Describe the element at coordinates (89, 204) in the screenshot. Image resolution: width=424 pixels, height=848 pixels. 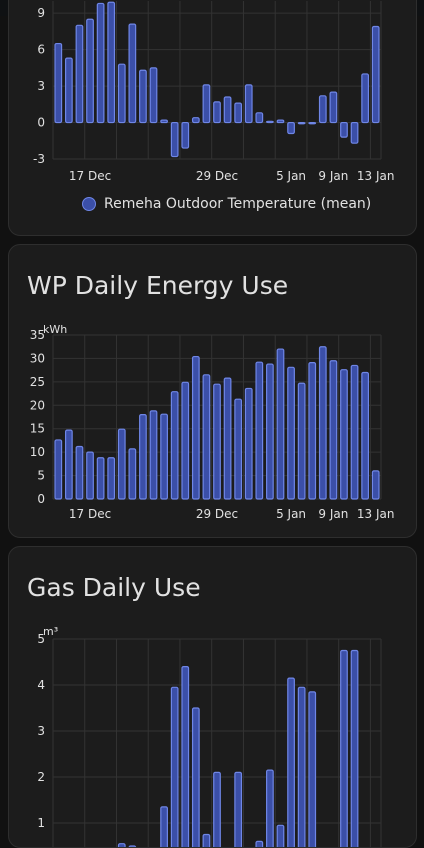
I see `legend-swatch` at that location.